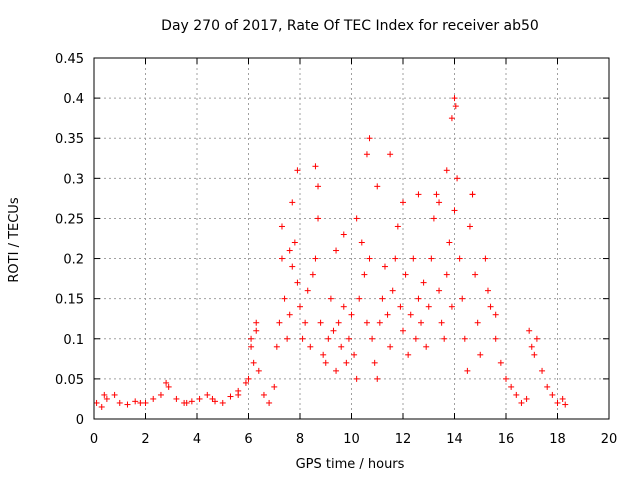  I want to click on y-tick-label: 0.4, so click(73, 99).